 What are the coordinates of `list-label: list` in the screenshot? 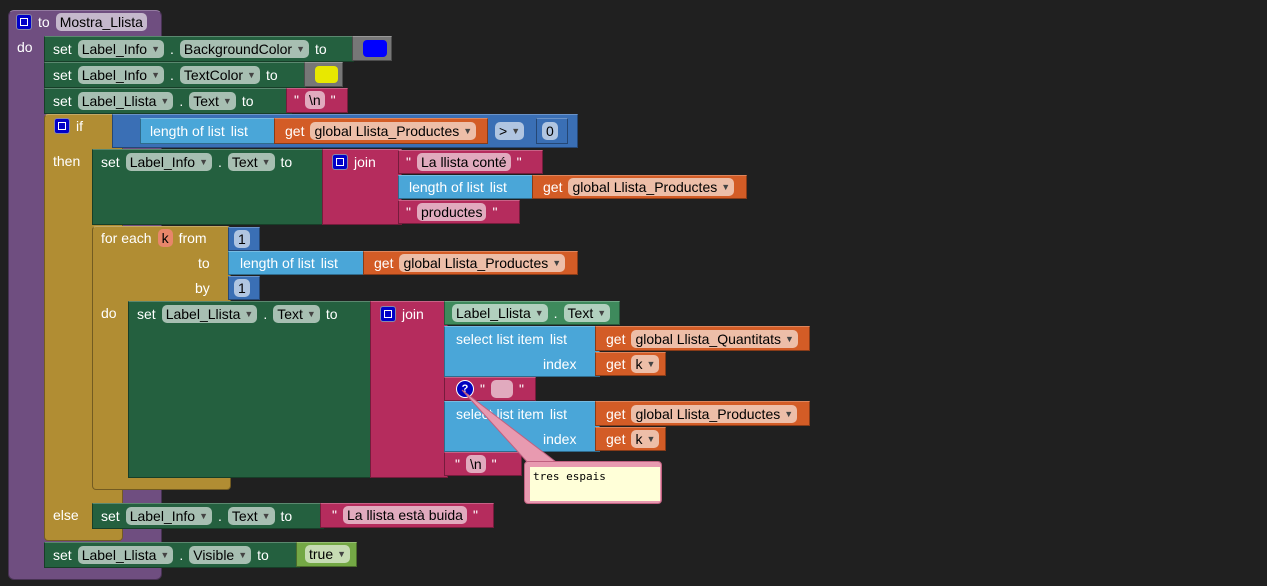 It's located at (558, 339).